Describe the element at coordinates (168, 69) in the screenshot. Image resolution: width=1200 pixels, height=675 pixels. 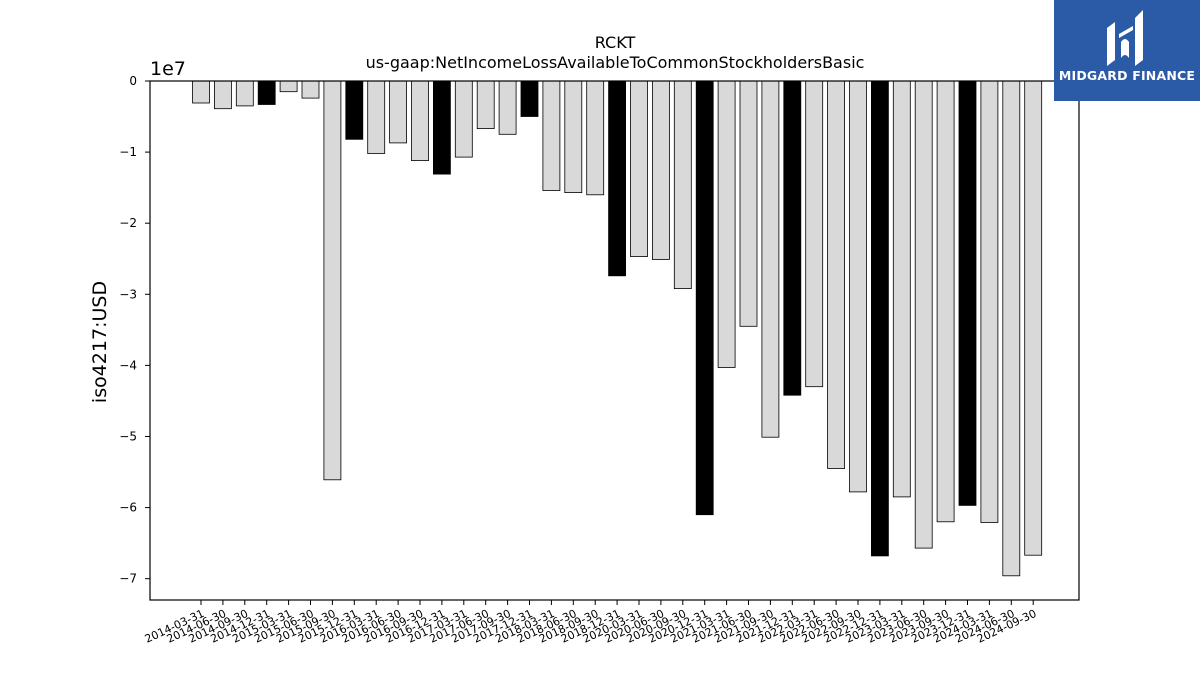
I see `y-axis-offset-label: 1e7` at that location.